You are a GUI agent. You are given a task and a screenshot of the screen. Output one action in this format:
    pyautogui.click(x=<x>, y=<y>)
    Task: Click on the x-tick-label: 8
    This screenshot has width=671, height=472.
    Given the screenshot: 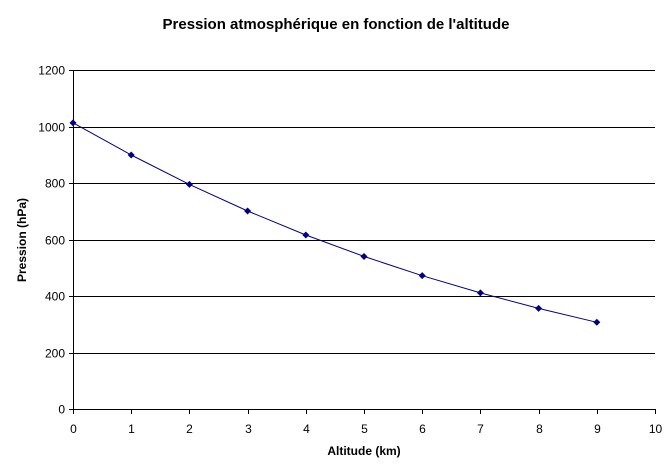 What is the action you would take?
    pyautogui.click(x=539, y=429)
    